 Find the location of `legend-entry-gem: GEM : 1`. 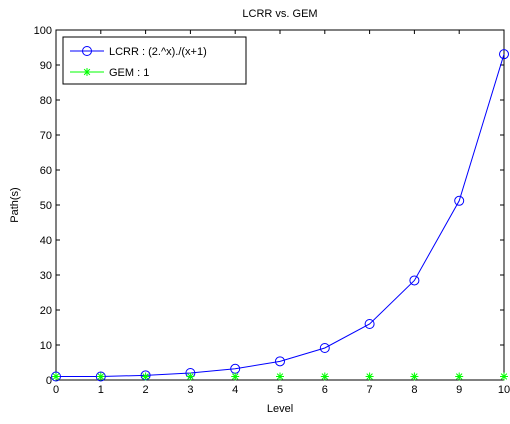

legend-entry-gem: GEM : 1 is located at coordinates (109, 73).